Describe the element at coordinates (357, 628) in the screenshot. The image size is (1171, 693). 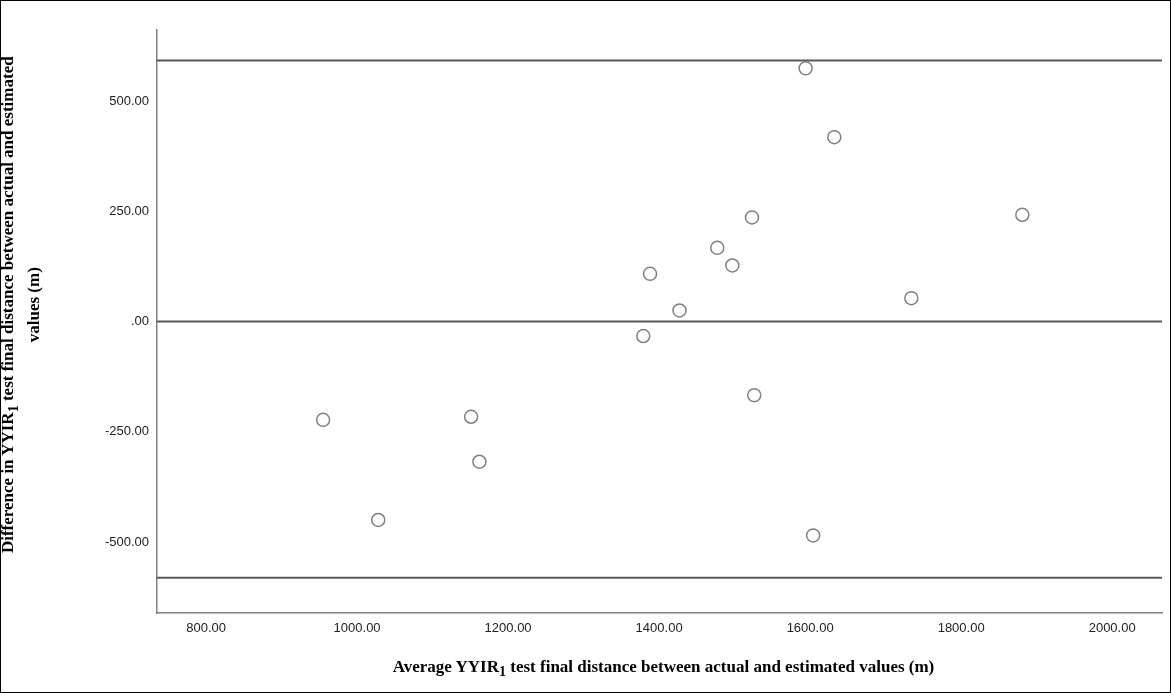
I see `x-tick-label: 1000.00` at that location.